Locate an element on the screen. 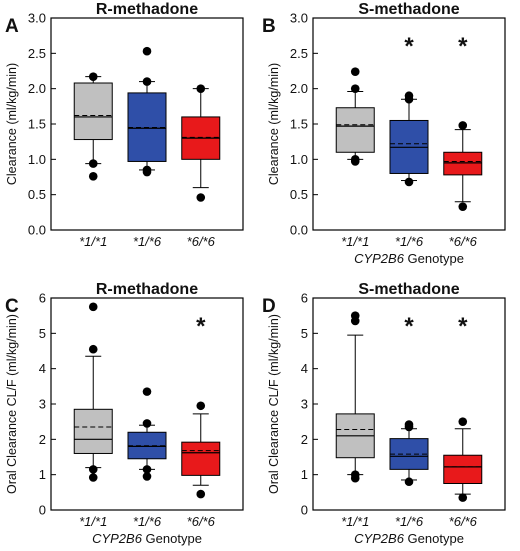 This screenshot has width=520, height=551. y-tick-label: 1.0 is located at coordinates (299, 159).